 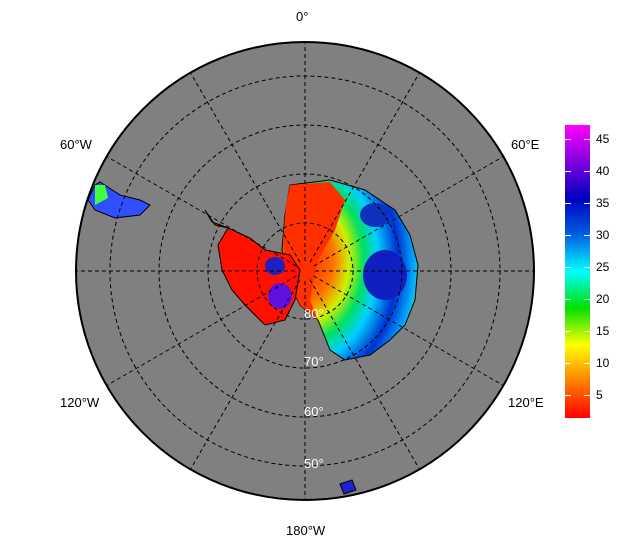 I want to click on colorbar-tick-label: 45, so click(x=603, y=139).